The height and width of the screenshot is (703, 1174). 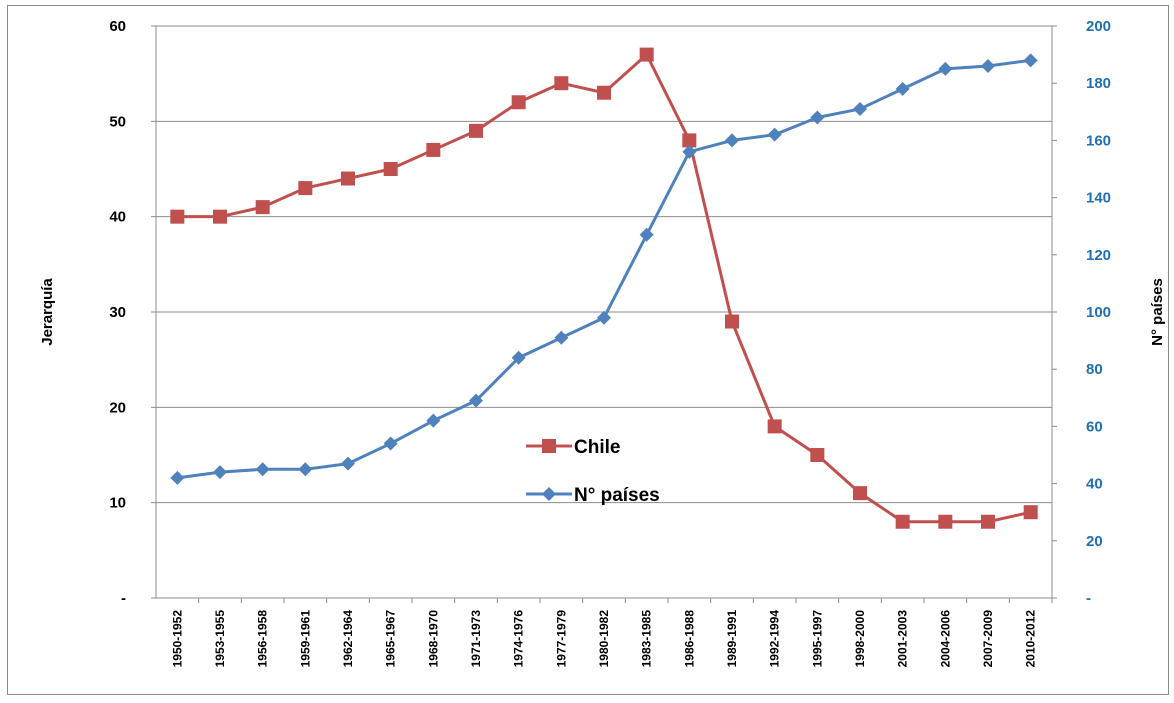 What do you see at coordinates (348, 639) in the screenshot?
I see `x-tick-label: 1962-1964` at bounding box center [348, 639].